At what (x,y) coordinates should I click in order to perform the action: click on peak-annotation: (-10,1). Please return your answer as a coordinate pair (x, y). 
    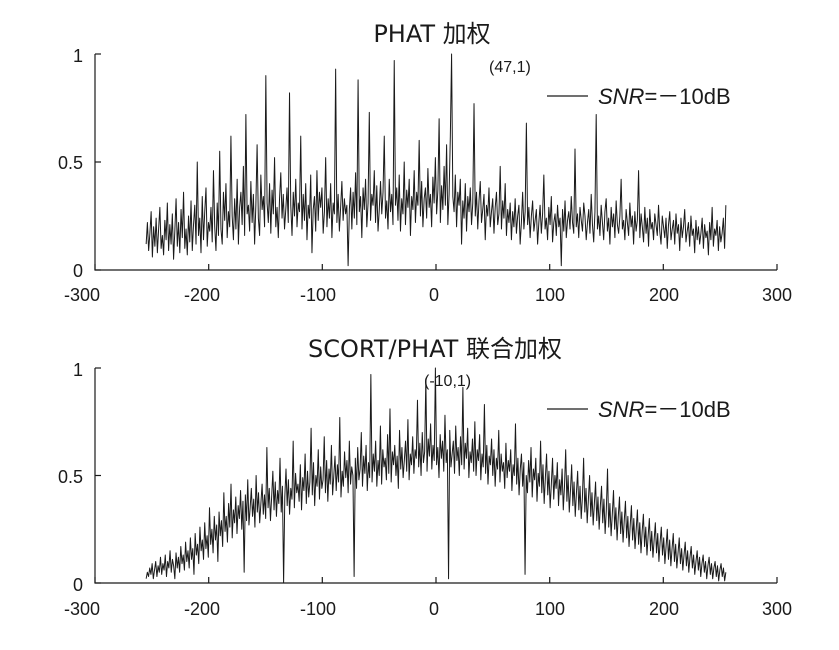
    Looking at the image, I should click on (447, 381).